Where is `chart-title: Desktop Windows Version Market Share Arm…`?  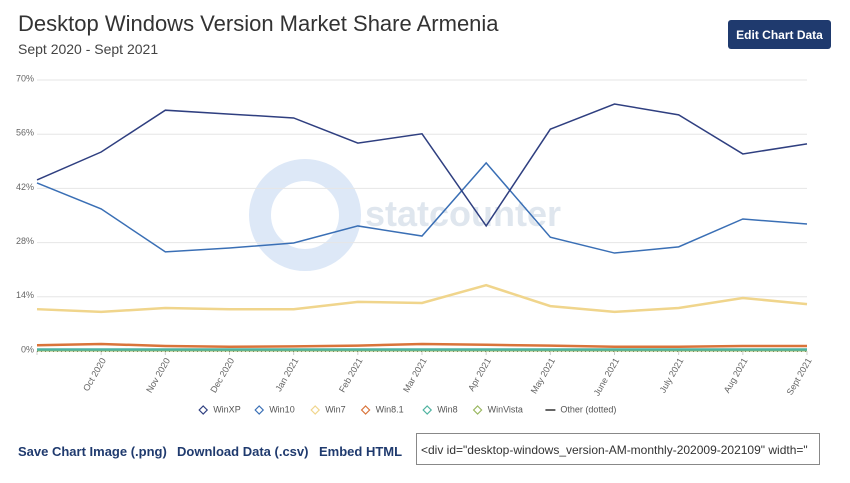 chart-title: Desktop Windows Version Market Share Arm… is located at coordinates (258, 23).